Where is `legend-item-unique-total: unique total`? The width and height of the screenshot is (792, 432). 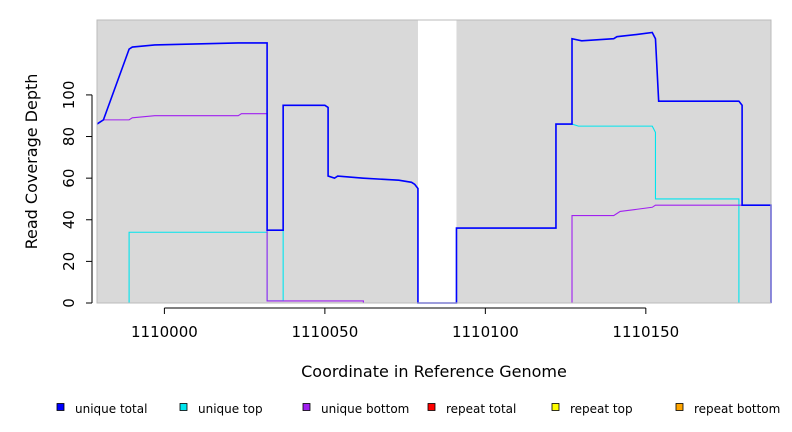 legend-item-unique-total: unique total is located at coordinates (101, 409).